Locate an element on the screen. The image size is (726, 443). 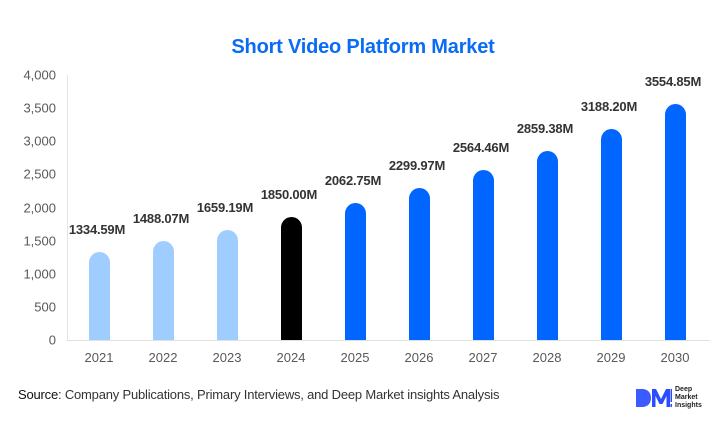
bar-value-label: 2062.75M is located at coordinates (353, 181).